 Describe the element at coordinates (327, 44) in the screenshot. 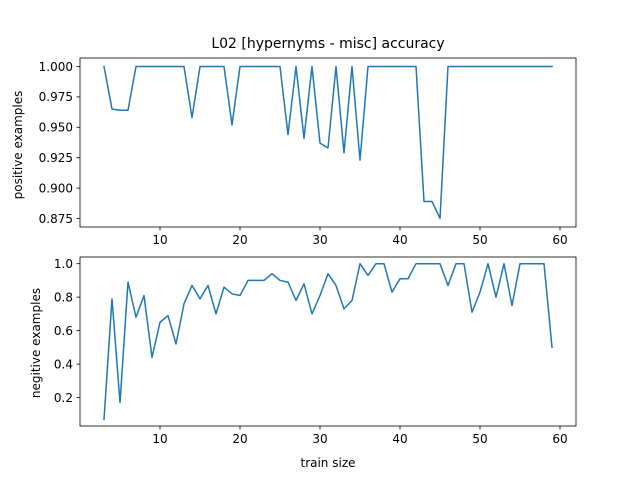

I see `chart-title: L02 [hypernyms - misc] accuracy` at that location.